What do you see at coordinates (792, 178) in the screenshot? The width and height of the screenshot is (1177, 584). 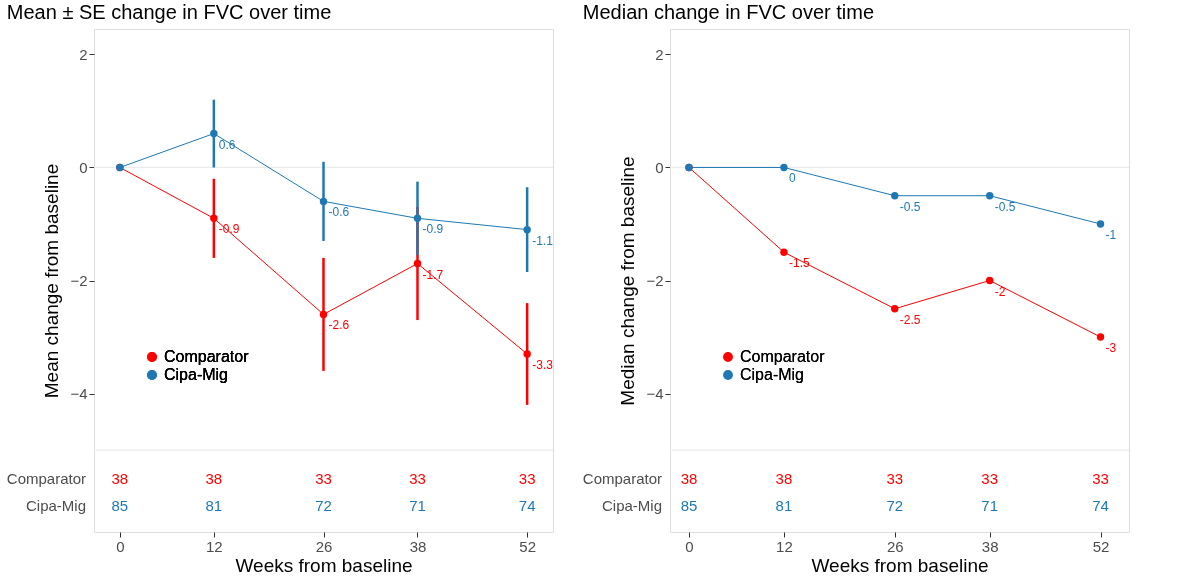 I see `data-label: 0` at bounding box center [792, 178].